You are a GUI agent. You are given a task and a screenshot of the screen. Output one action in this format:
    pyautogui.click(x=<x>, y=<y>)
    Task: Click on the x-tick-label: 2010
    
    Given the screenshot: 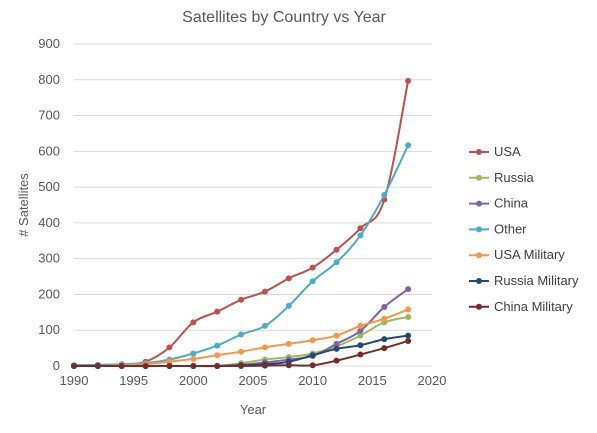 What is the action you would take?
    pyautogui.click(x=312, y=380)
    